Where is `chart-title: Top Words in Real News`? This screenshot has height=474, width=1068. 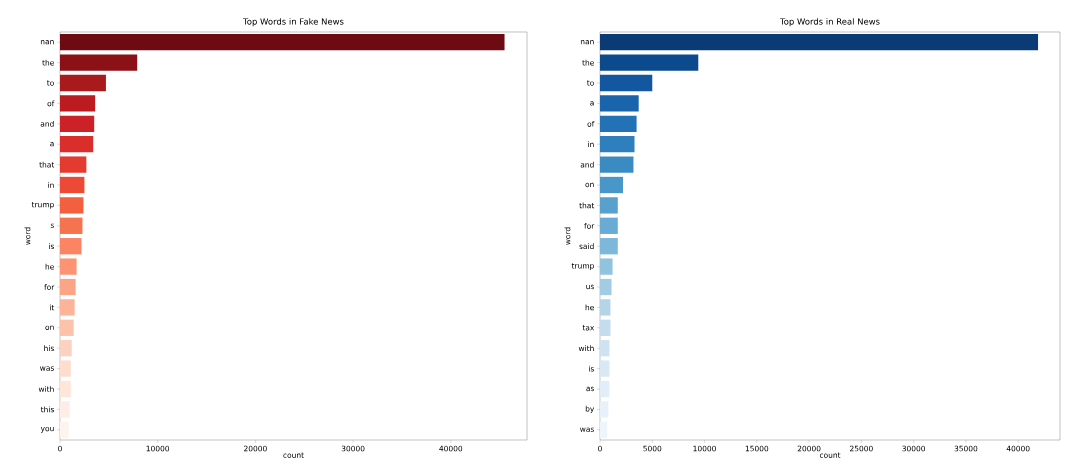
chart-title: Top Words in Real News is located at coordinates (829, 22).